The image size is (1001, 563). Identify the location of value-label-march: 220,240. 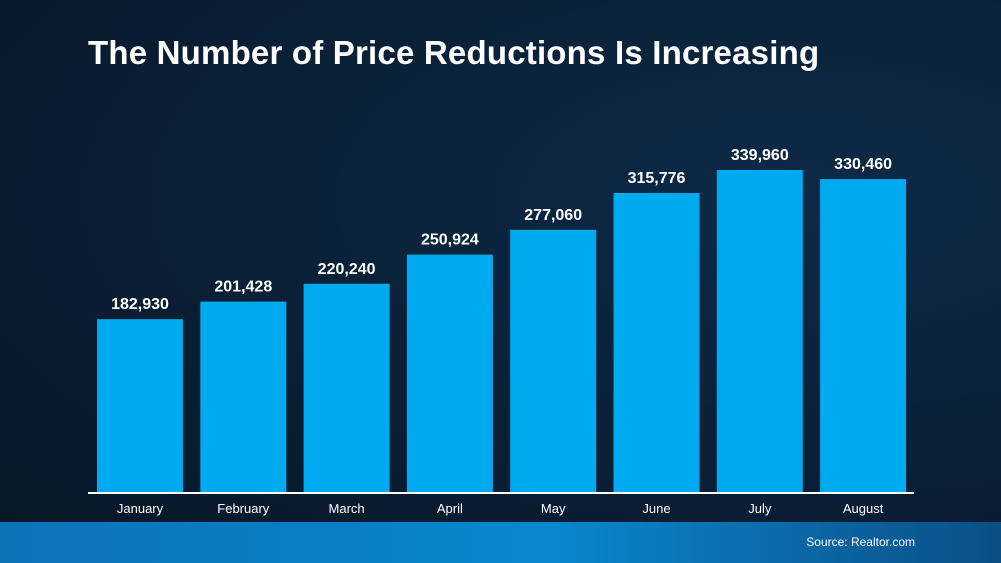
(347, 269).